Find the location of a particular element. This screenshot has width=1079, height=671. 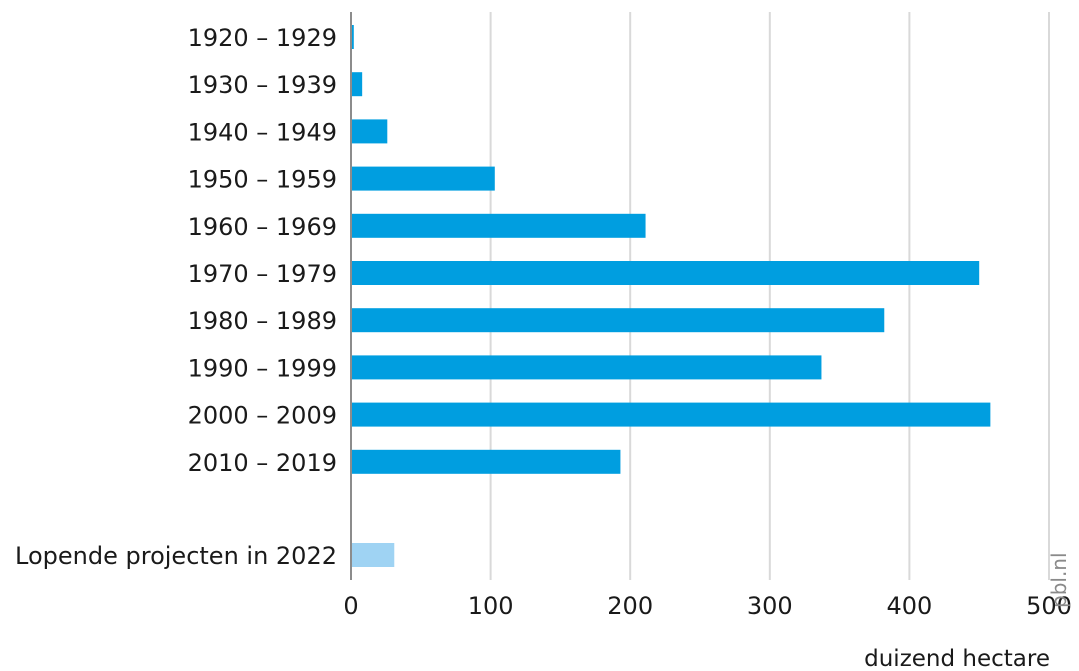

category-label-8: 1990 – 1999 is located at coordinates (262, 368).